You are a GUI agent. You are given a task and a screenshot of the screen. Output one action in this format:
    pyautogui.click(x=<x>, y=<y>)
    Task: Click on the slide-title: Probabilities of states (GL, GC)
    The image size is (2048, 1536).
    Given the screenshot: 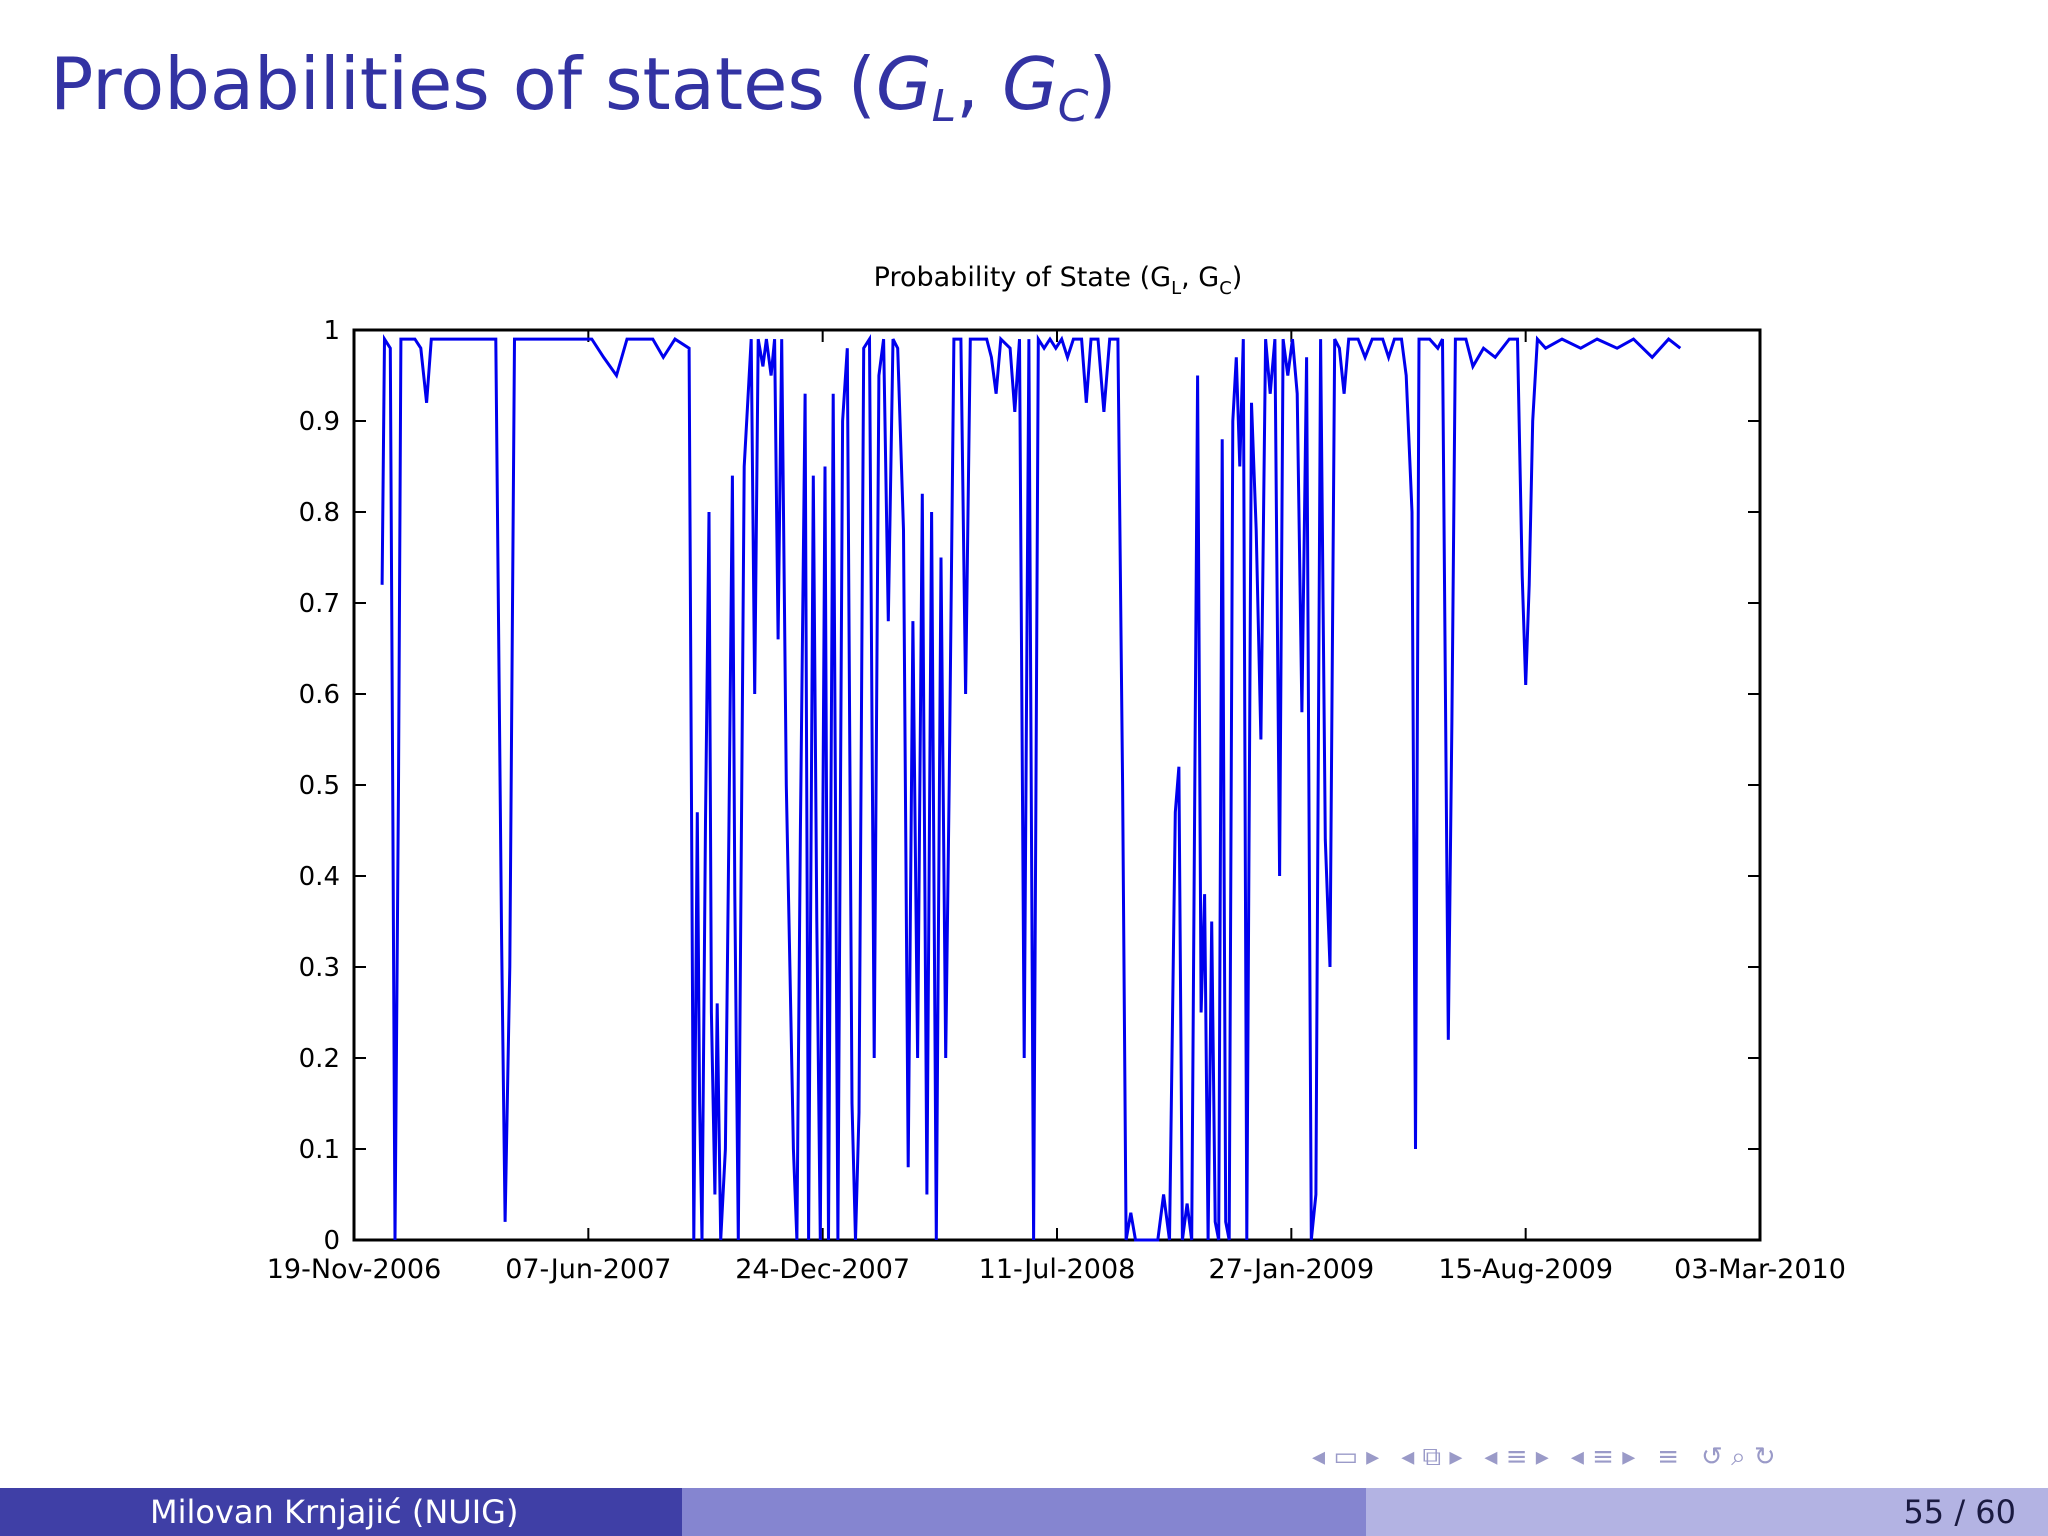 What is the action you would take?
    pyautogui.click(x=583, y=87)
    